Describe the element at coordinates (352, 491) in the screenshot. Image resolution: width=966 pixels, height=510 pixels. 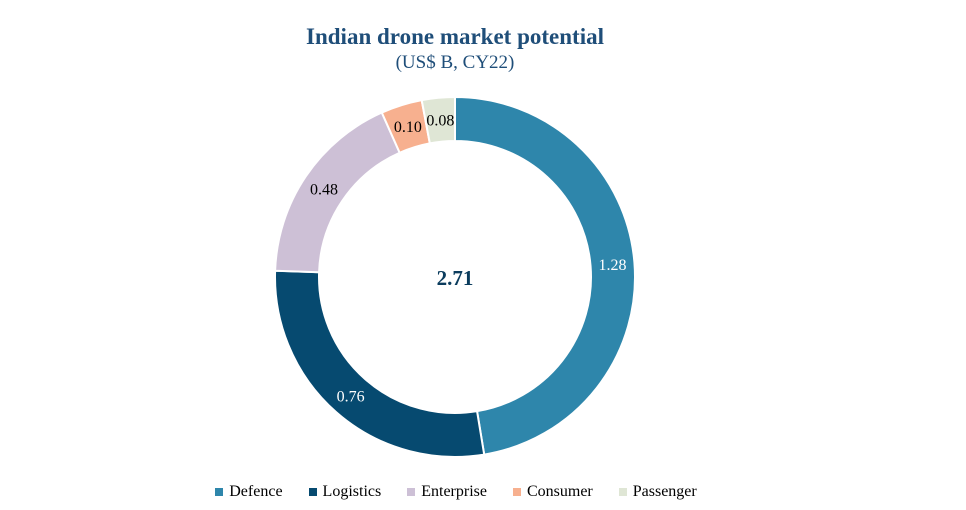
I see `legend-label: Logistics` at that location.